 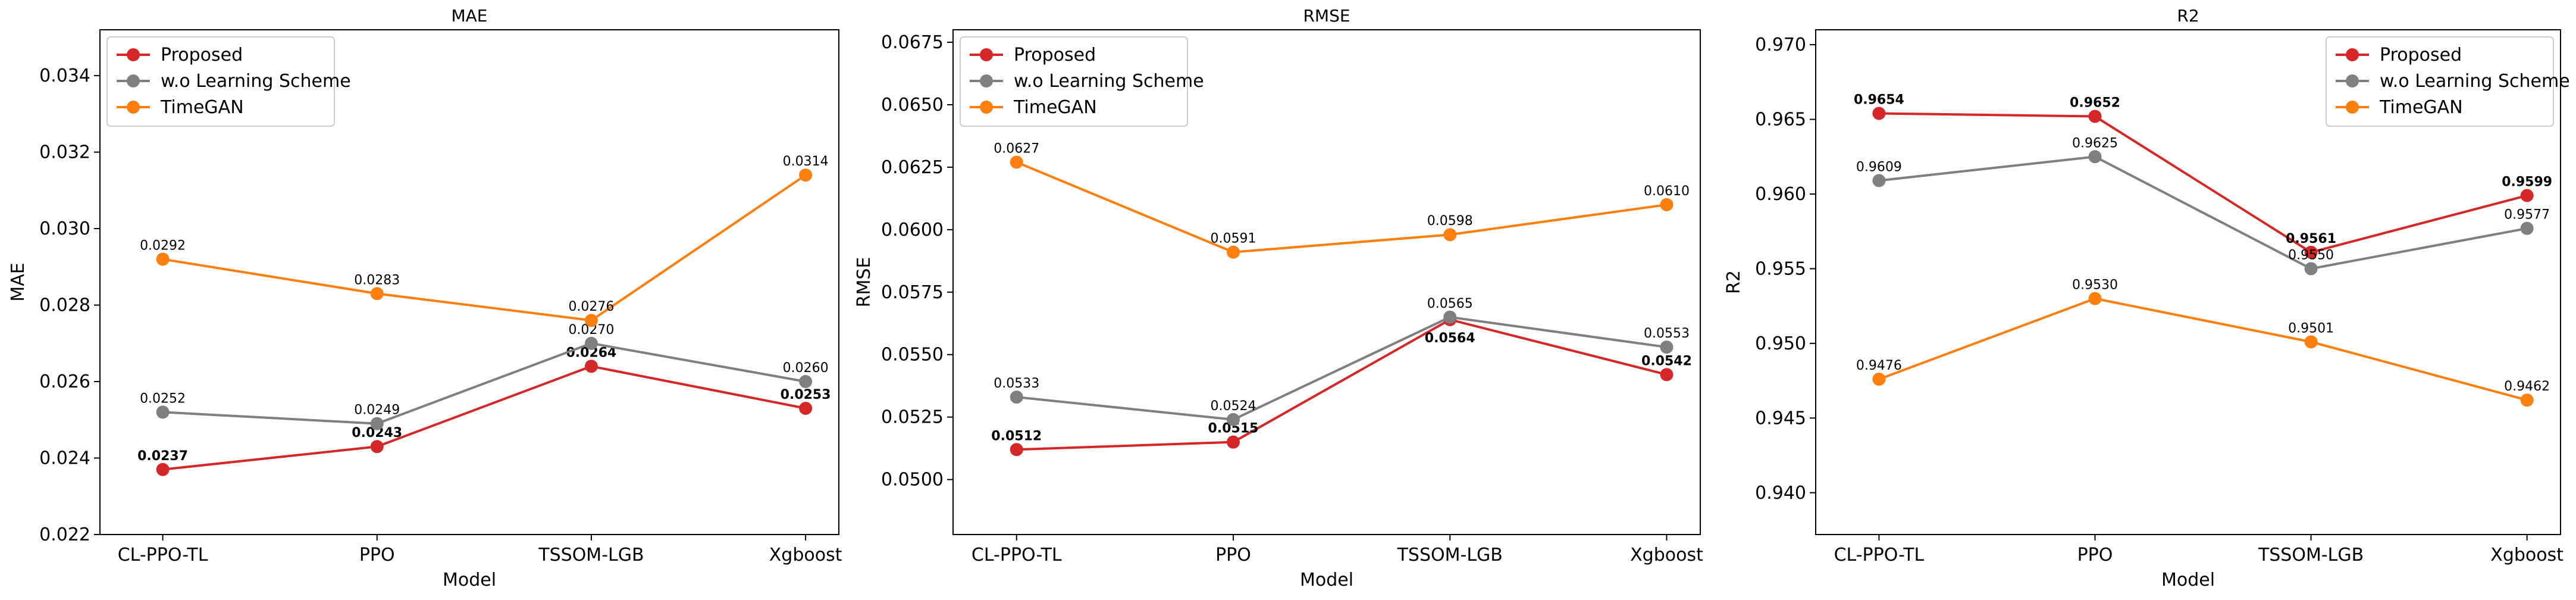 What do you see at coordinates (1016, 383) in the screenshot?
I see `data-label: 0.0533` at bounding box center [1016, 383].